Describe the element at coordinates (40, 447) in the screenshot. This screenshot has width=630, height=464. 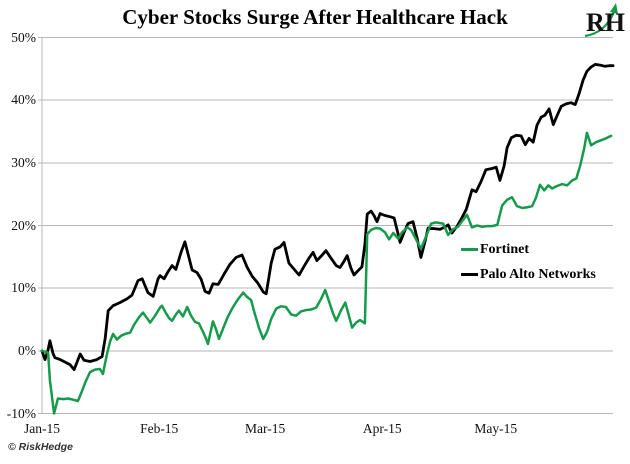
I see `copyright-note: © RiskHedge` at that location.